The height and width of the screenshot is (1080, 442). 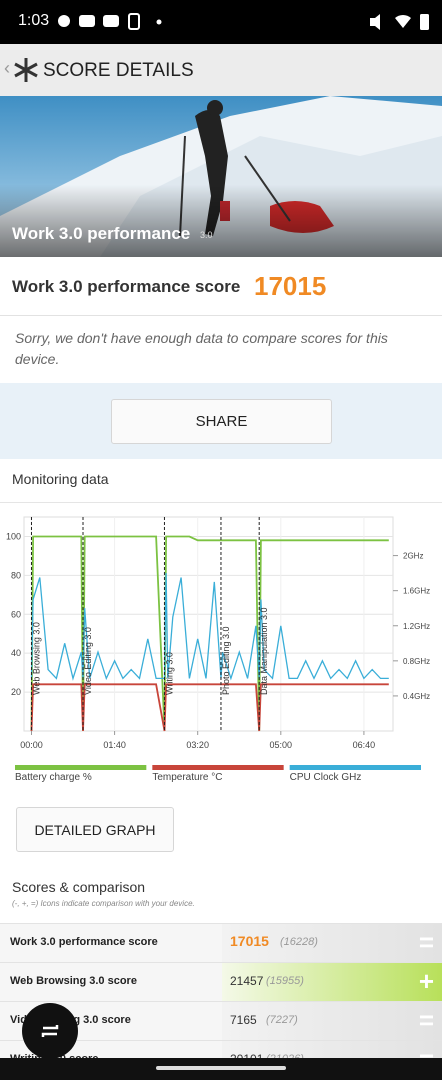 I want to click on test-label: Video Editing 3.0, so click(x=88, y=661).